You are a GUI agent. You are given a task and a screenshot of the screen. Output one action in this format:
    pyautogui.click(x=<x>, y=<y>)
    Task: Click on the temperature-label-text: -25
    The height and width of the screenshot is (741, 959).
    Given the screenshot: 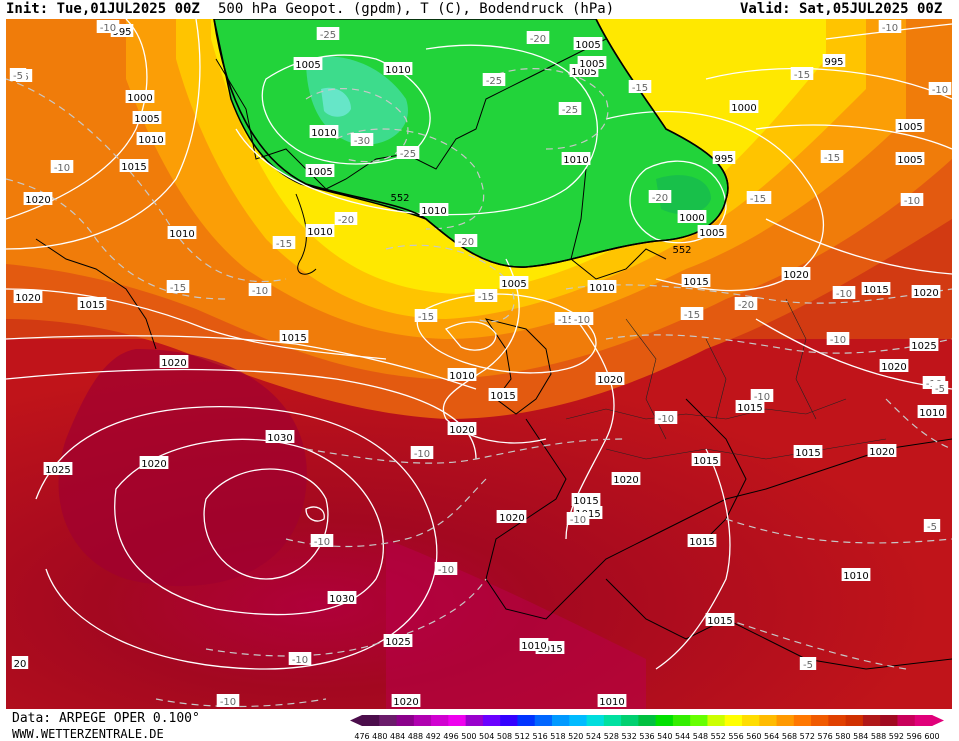 What is the action you would take?
    pyautogui.click(x=570, y=110)
    